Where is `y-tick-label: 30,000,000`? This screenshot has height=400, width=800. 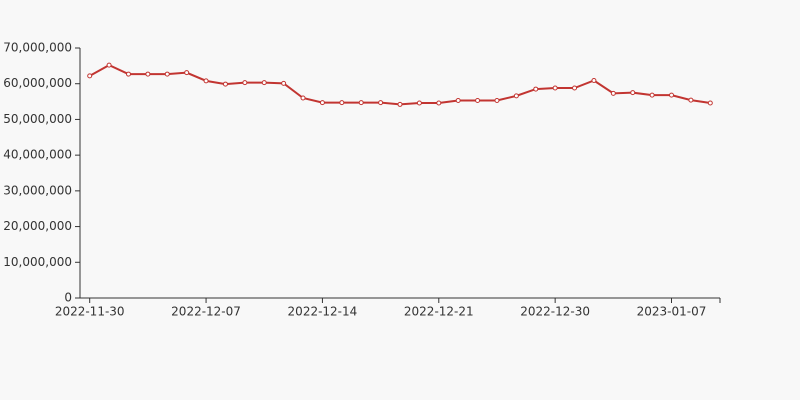 y-tick-label: 30,000,000 is located at coordinates (37, 190).